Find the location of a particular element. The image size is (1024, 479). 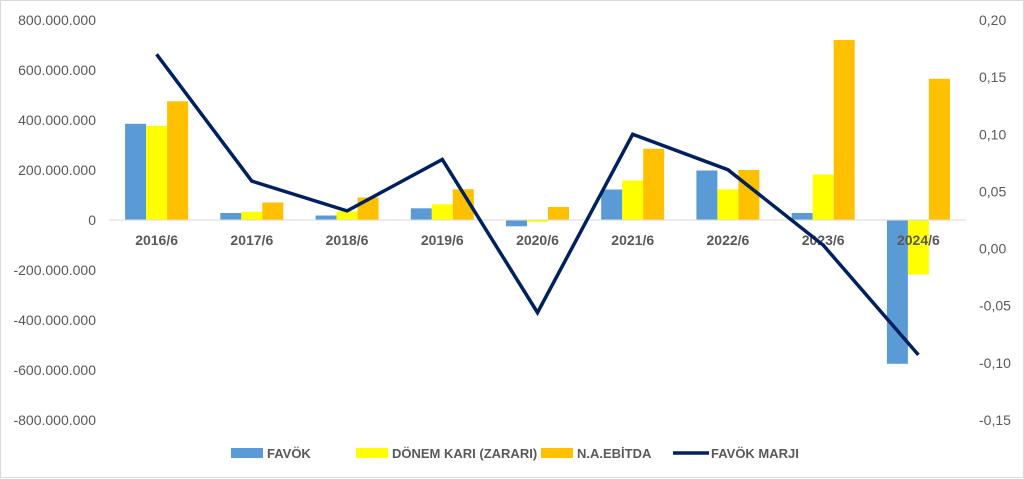

right-axis-tick-label: 0,20 is located at coordinates (992, 20).